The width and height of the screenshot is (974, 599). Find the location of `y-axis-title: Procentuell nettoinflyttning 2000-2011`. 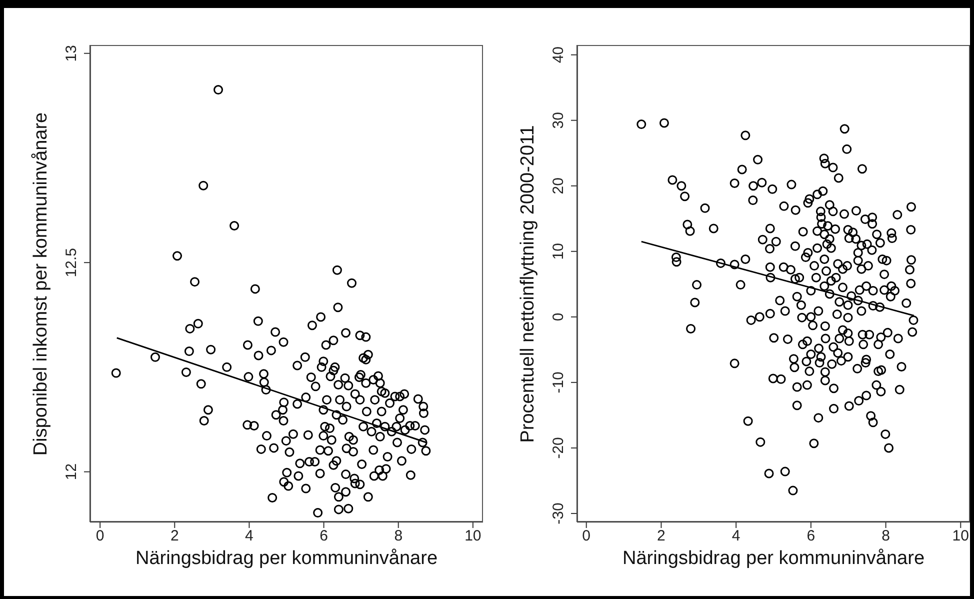

y-axis-title: Procentuell nettoinflyttning 2000-2011 is located at coordinates (528, 284).